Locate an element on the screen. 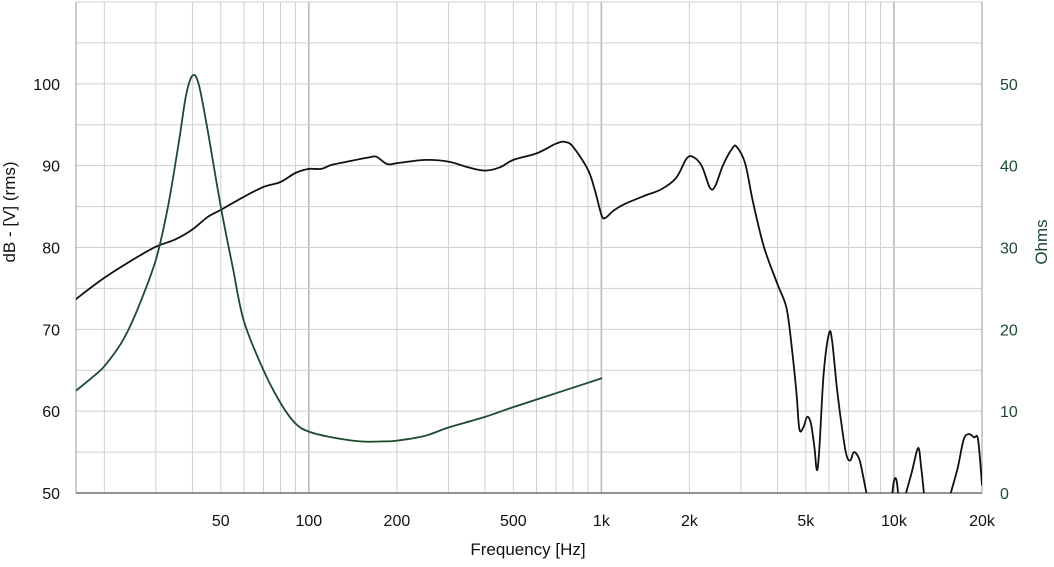 The width and height of the screenshot is (1054, 567). x-tick-label: 20k is located at coordinates (982, 521).